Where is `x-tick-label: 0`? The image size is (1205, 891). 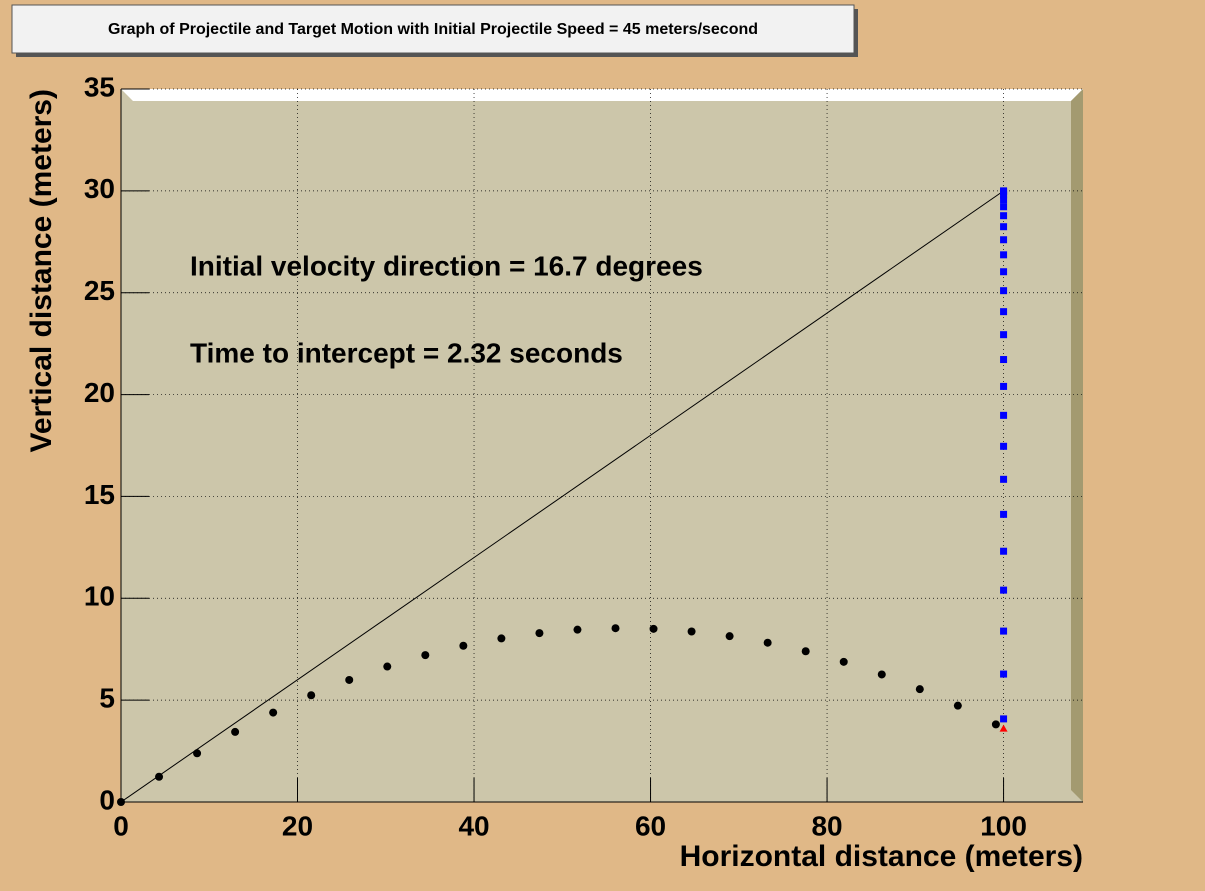 x-tick-label: 0 is located at coordinates (121, 825).